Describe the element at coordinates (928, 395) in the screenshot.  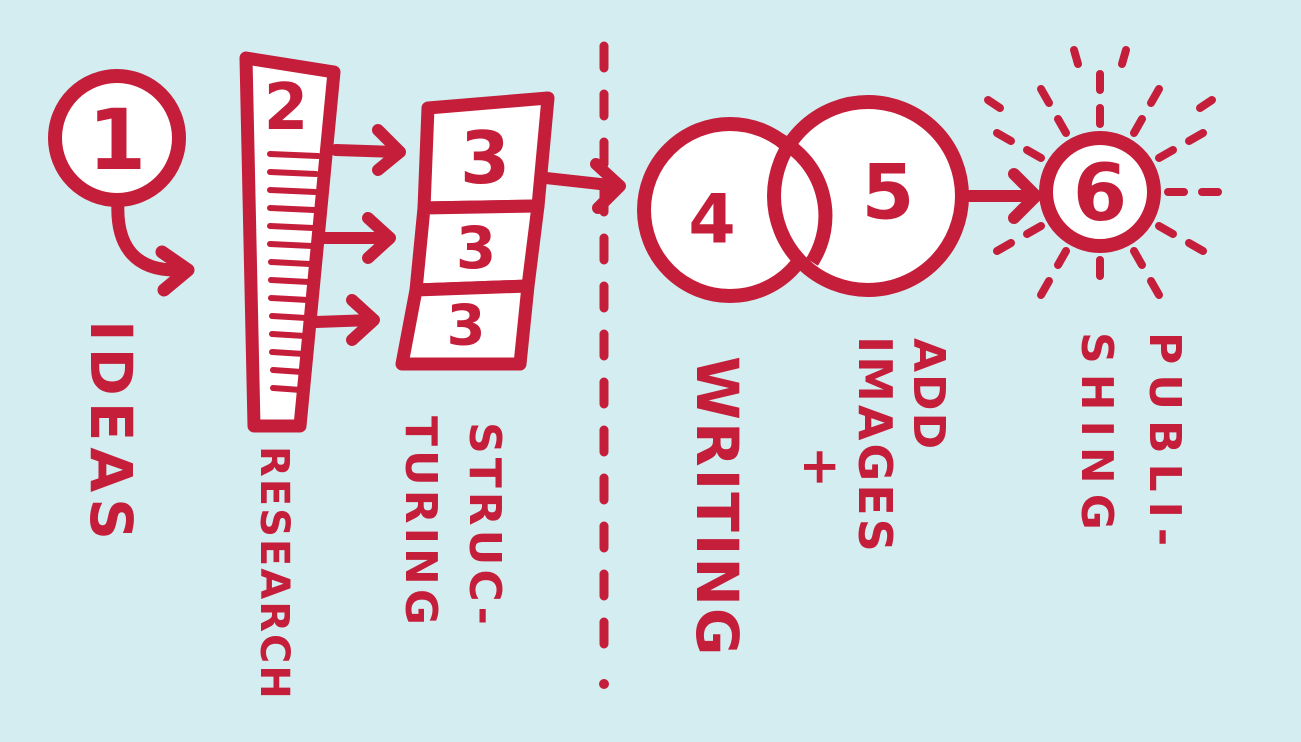
I see `step-5-label-line-1: ADD` at that location.